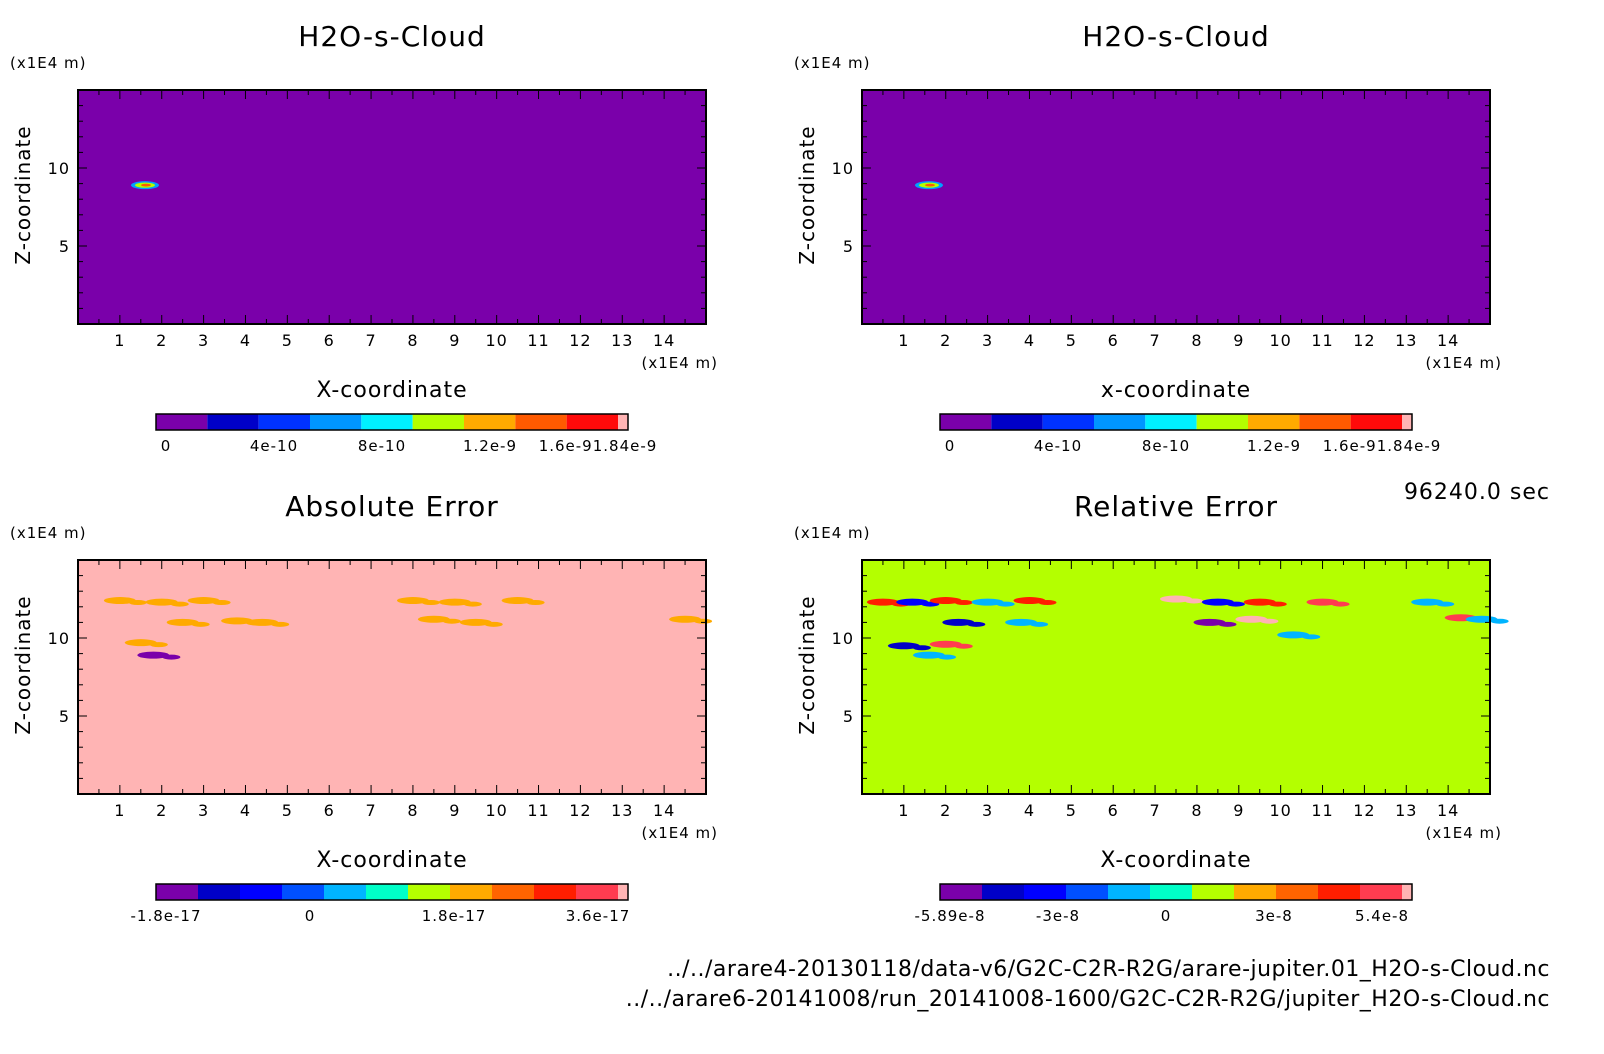 This screenshot has width=1604, height=1054. What do you see at coordinates (664, 340) in the screenshot?
I see `x-tick-label: 14` at bounding box center [664, 340].